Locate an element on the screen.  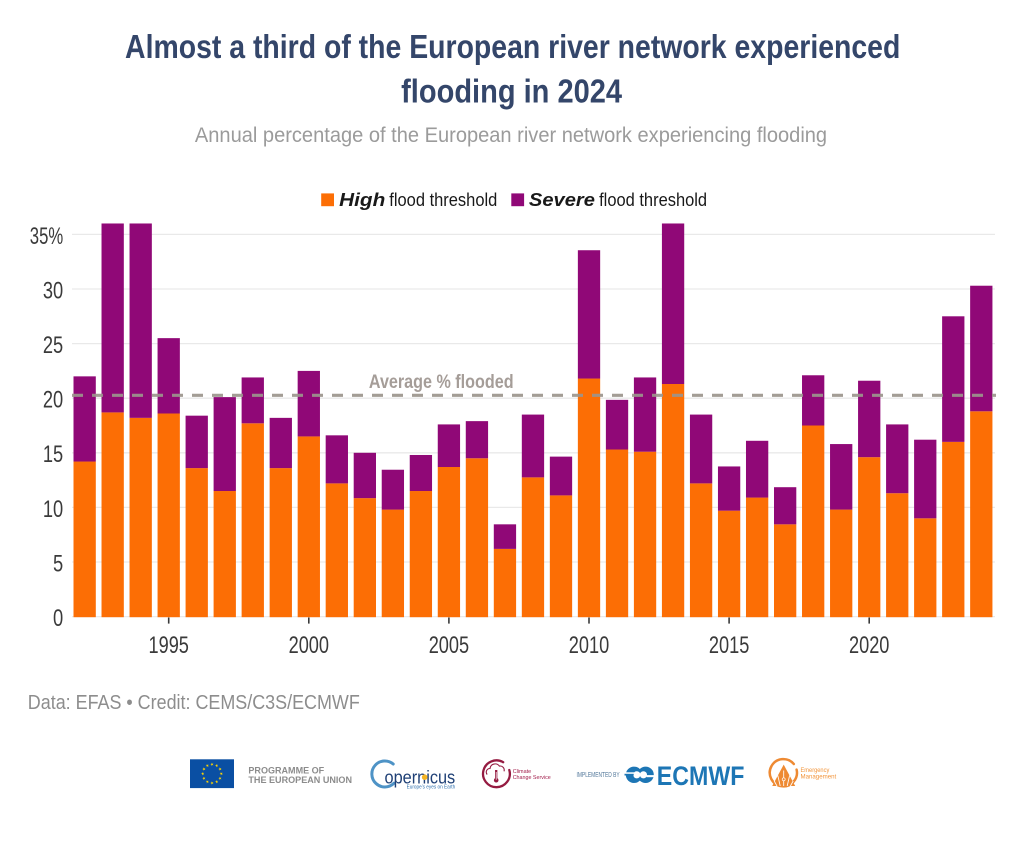
svg-text: 1995 is located at coordinates (169, 645).